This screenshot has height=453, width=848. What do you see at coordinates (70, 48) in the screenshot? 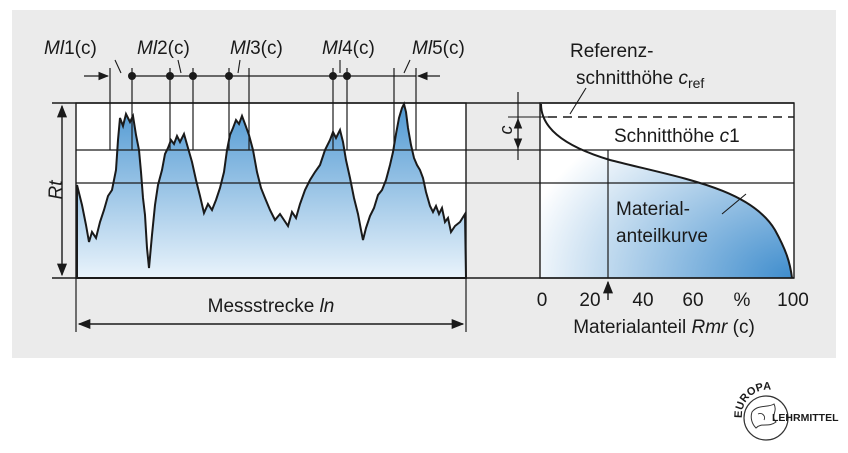
I see `ml-label-1: Ml1(c)` at bounding box center [70, 48].